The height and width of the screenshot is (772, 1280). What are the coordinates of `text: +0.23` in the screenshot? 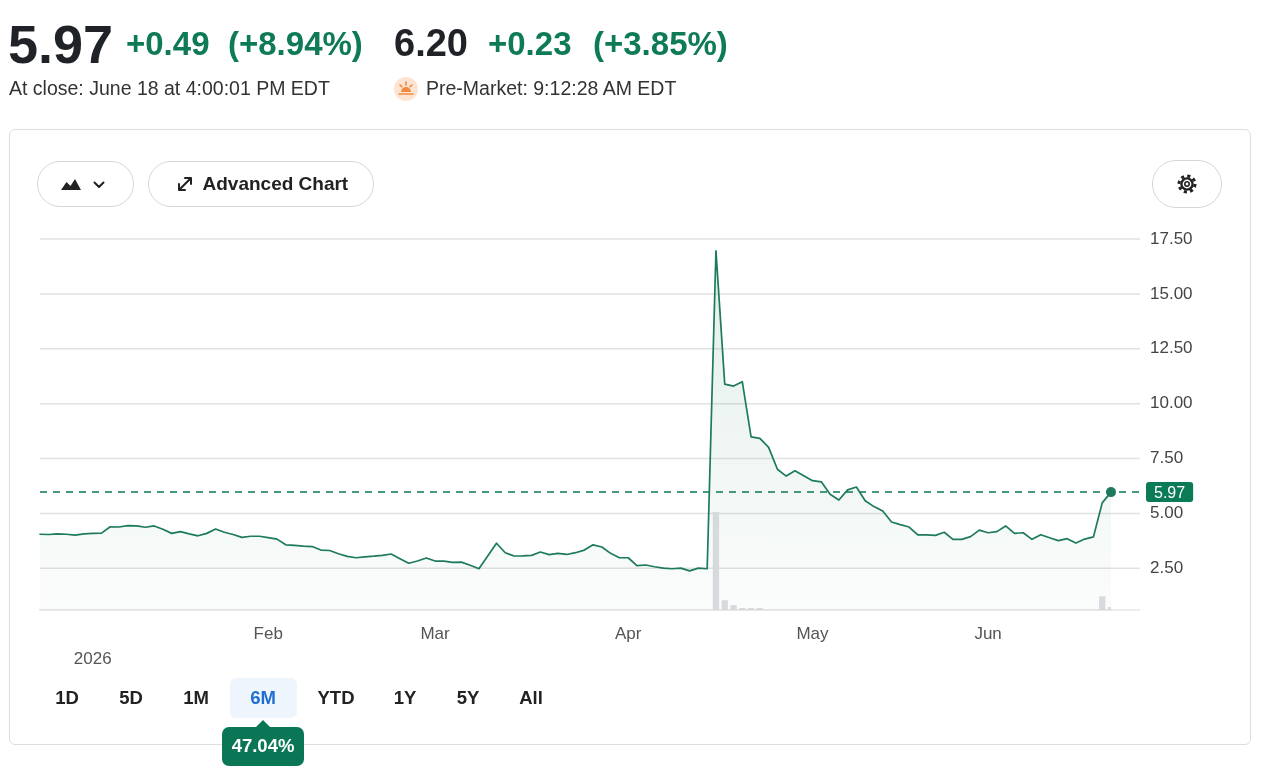 It's located at (530, 43).